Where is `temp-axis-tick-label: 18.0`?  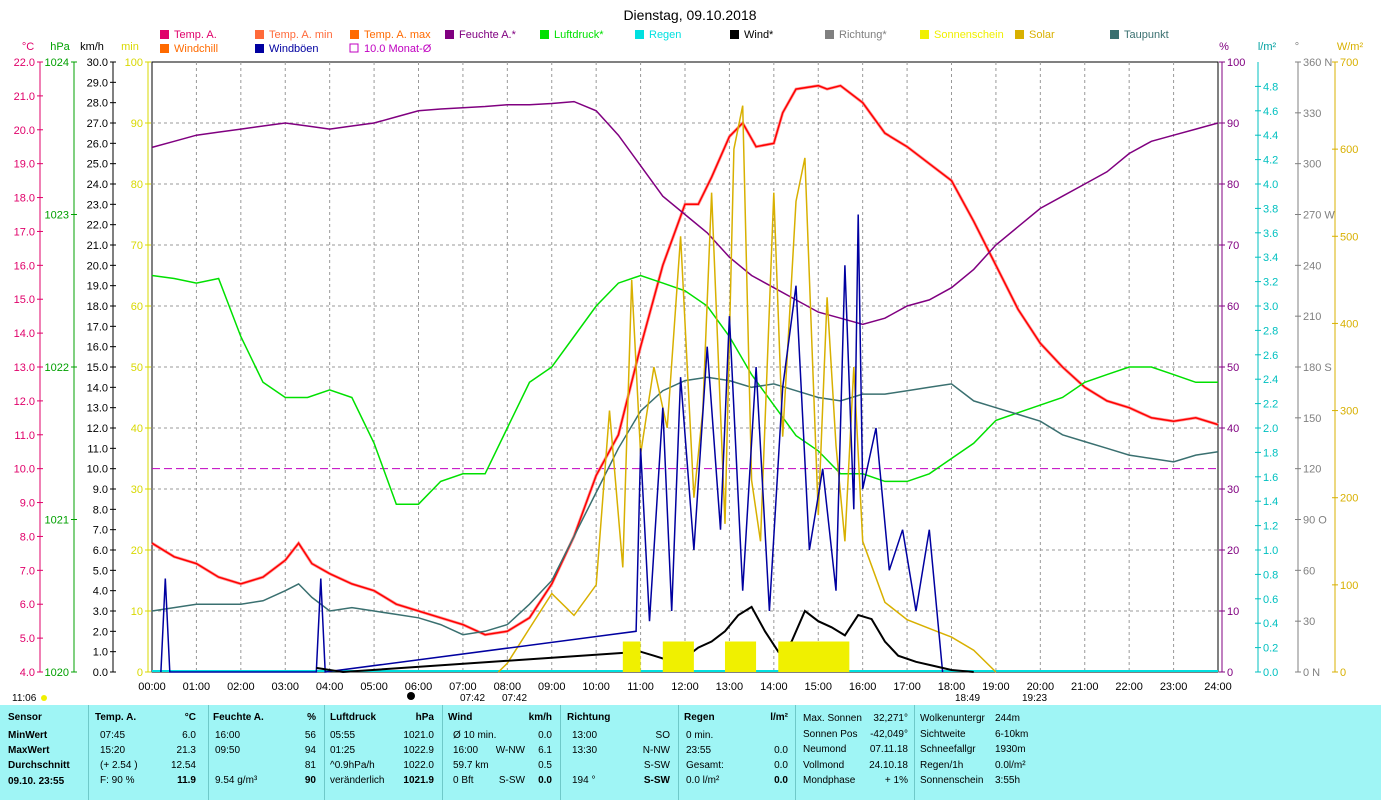
temp-axis-tick-label: 18.0 is located at coordinates (24, 199).